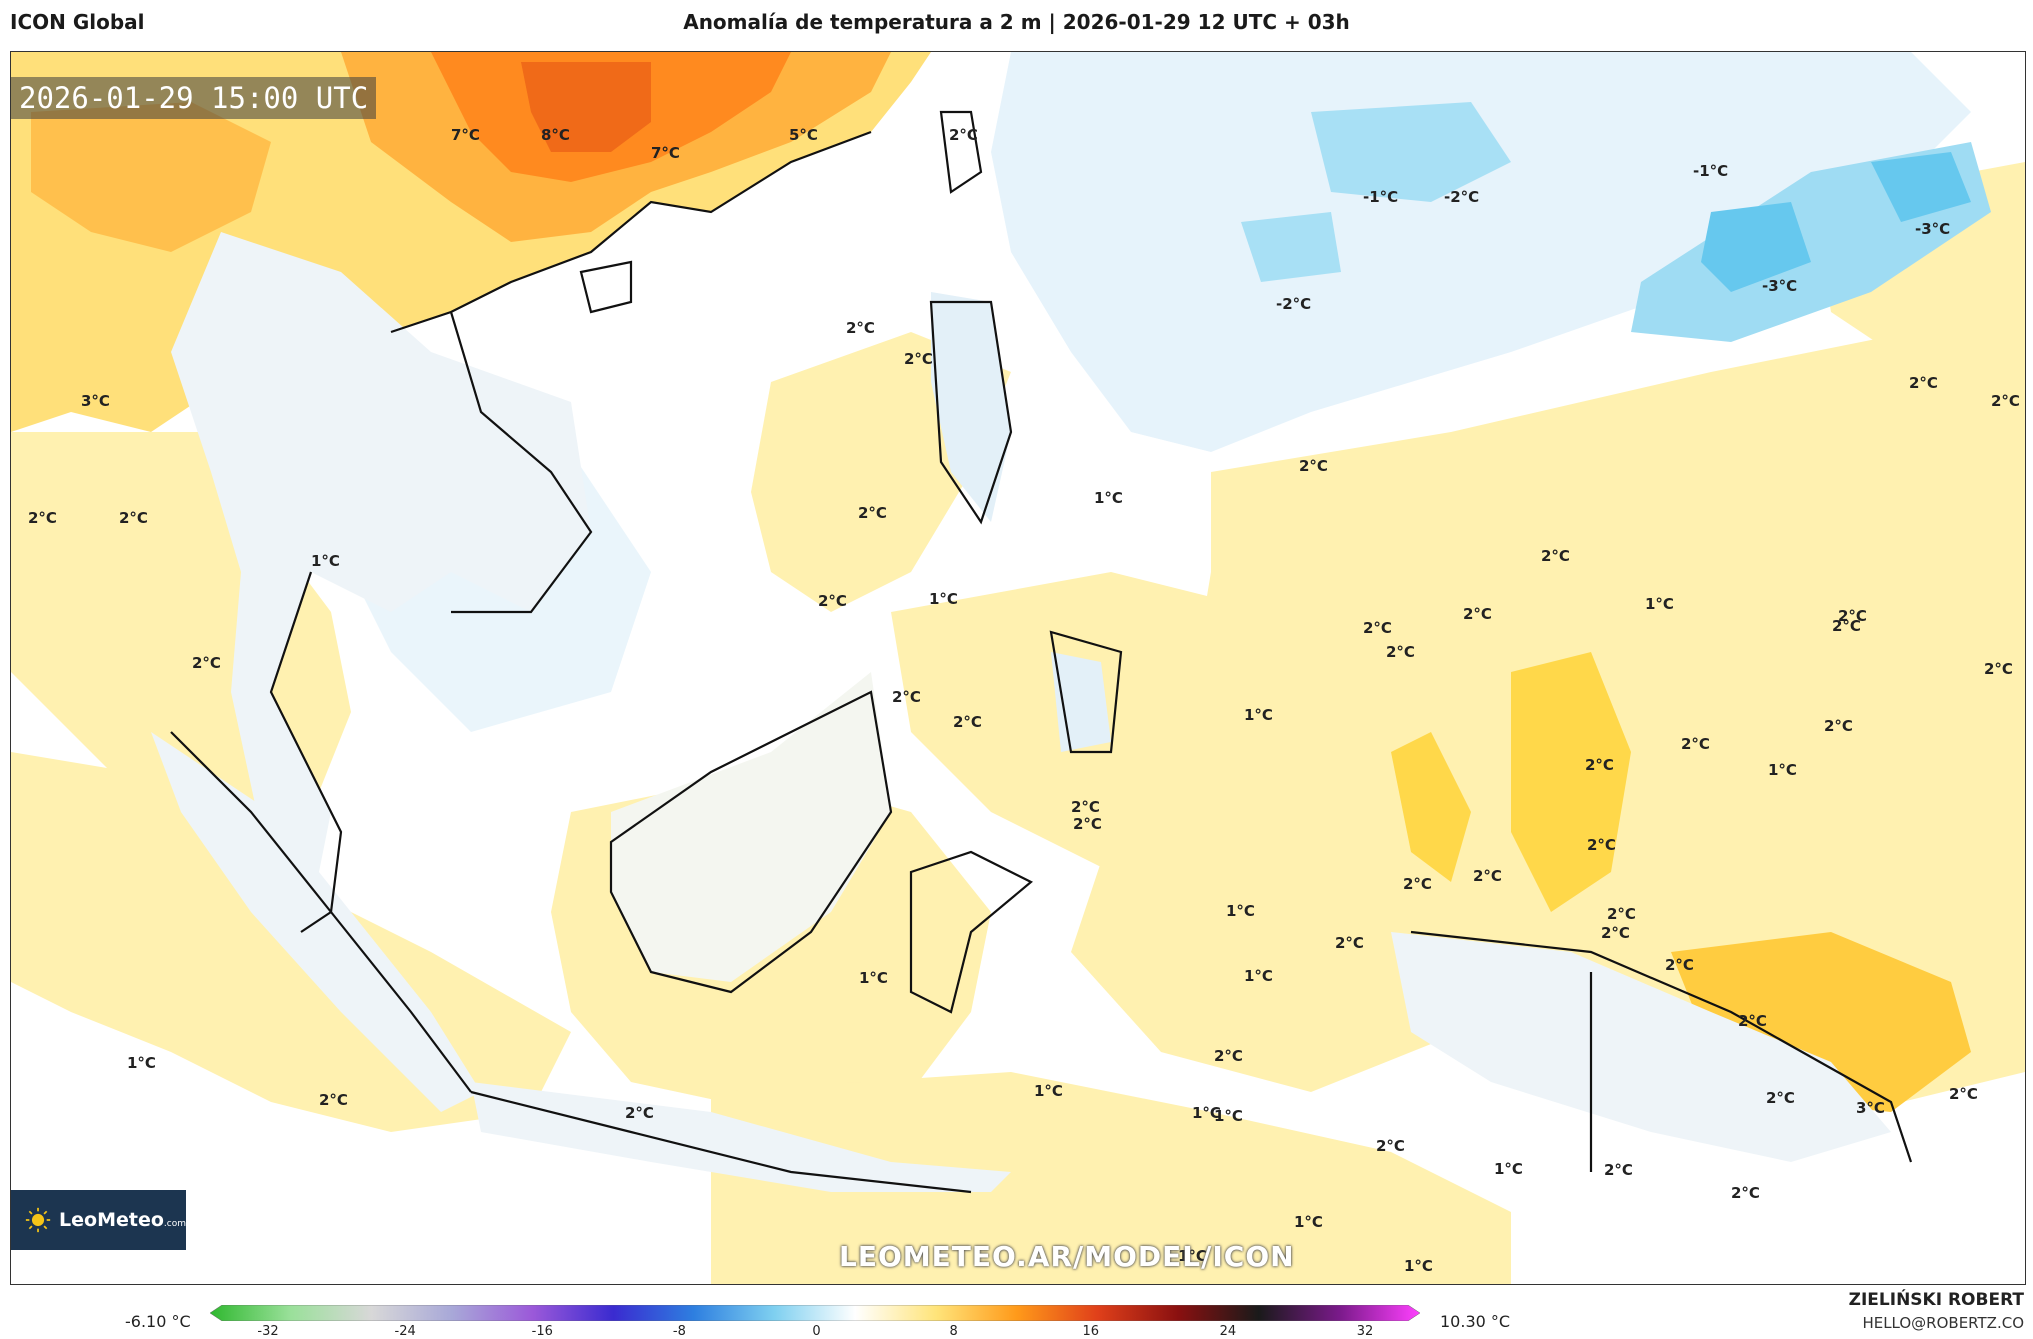  I want to click on logo-brand: LeoMeteo, so click(111, 1220).